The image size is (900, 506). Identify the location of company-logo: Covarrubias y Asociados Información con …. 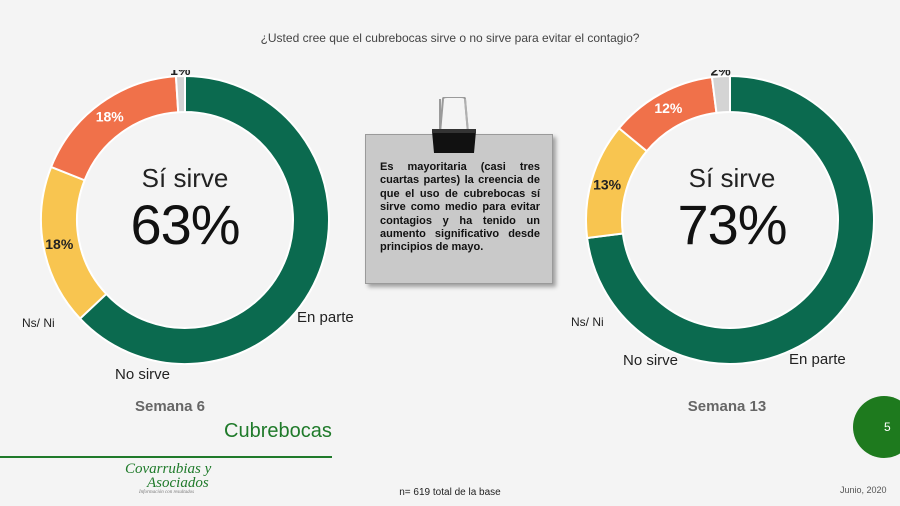
(175, 478).